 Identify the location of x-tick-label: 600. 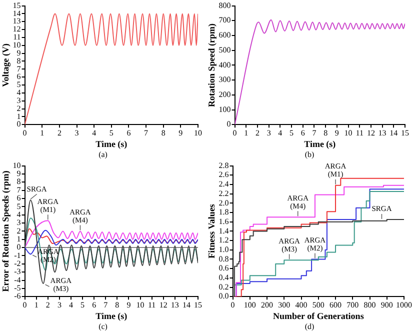
(336, 305).